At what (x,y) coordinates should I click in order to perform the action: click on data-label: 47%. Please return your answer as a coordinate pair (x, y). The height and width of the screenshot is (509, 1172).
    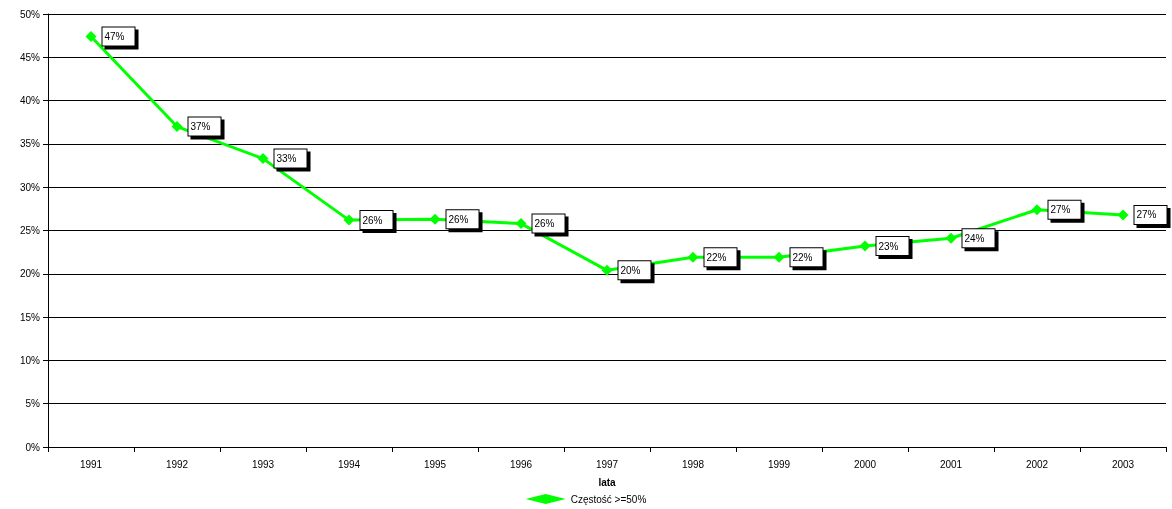
    Looking at the image, I should click on (114, 37).